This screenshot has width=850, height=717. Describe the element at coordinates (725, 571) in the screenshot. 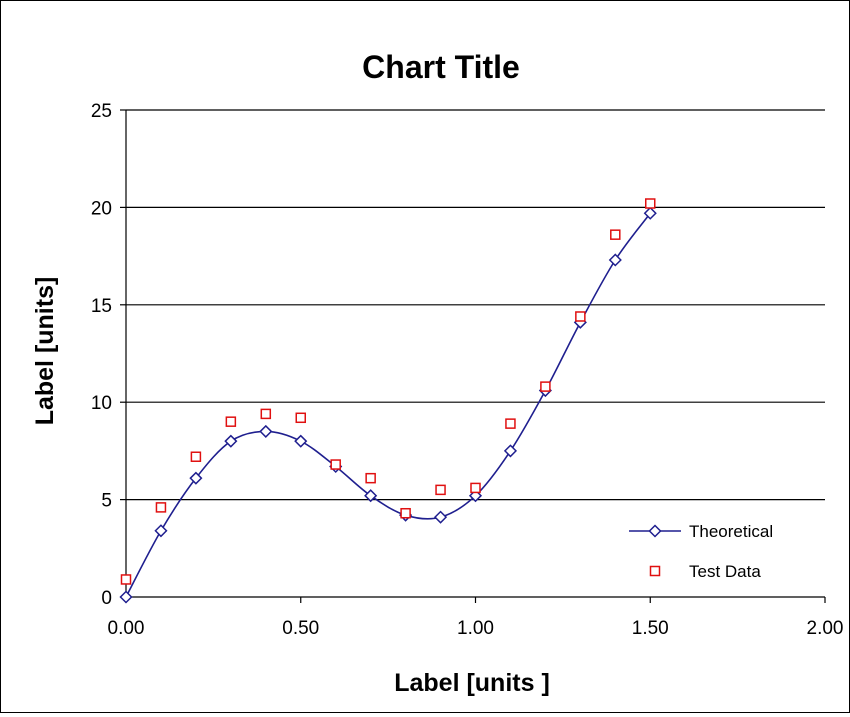

I see `legend-label-test-data: Test Data` at that location.